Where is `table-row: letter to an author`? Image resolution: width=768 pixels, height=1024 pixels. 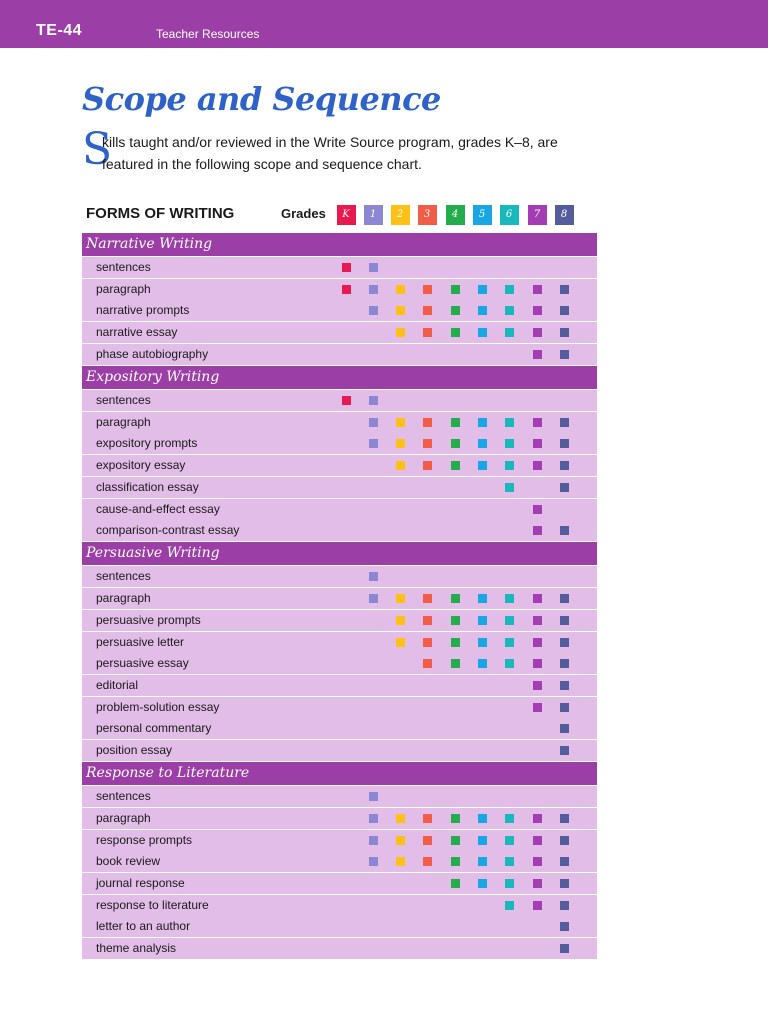
table-row: letter to an author is located at coordinates (339, 927).